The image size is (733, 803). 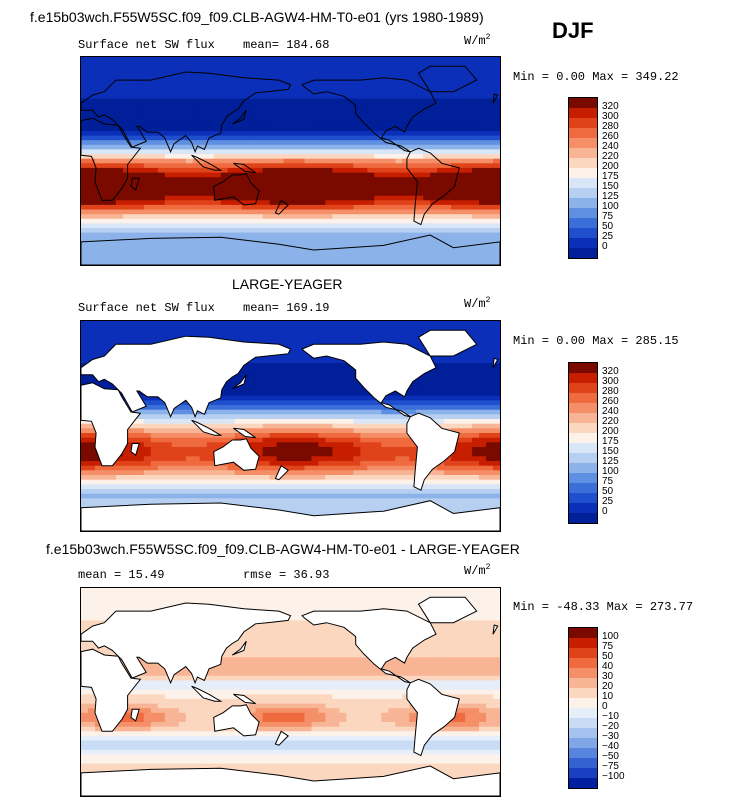 What do you see at coordinates (610, 401) in the screenshot?
I see `colorbar-label: 260` at bounding box center [610, 401].